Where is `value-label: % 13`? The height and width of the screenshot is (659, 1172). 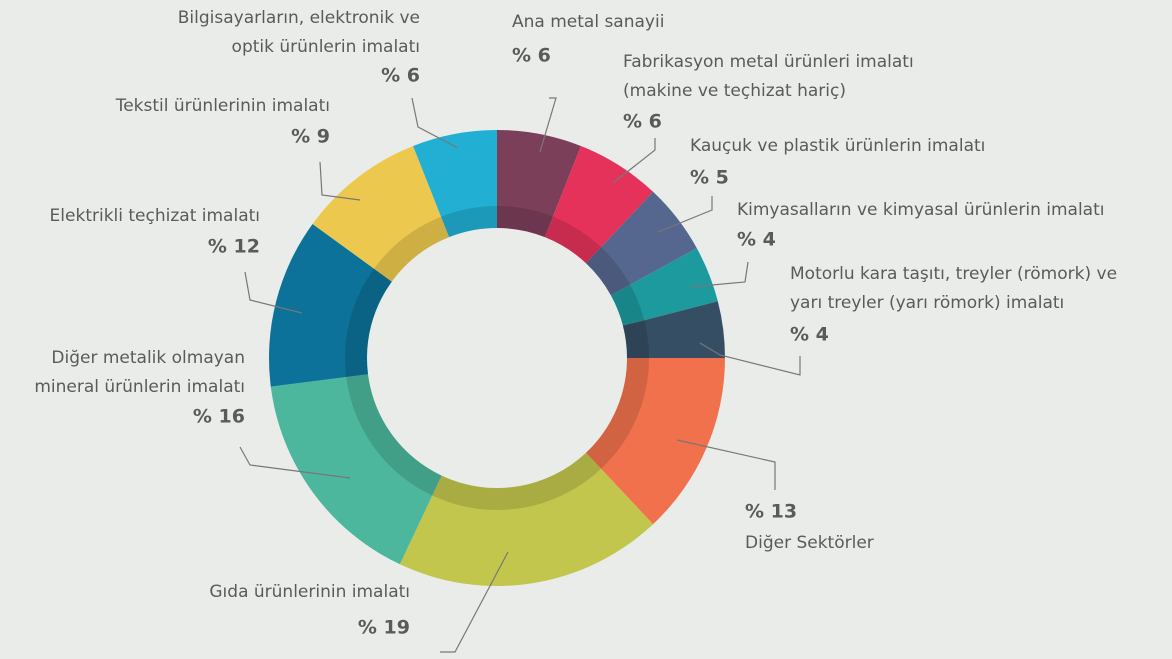 value-label: % 13 is located at coordinates (771, 512).